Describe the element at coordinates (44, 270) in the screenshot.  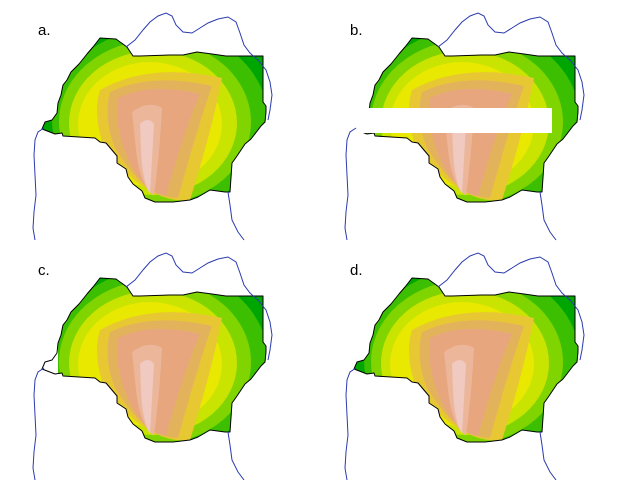
I see `panel-label-c: c.` at that location.